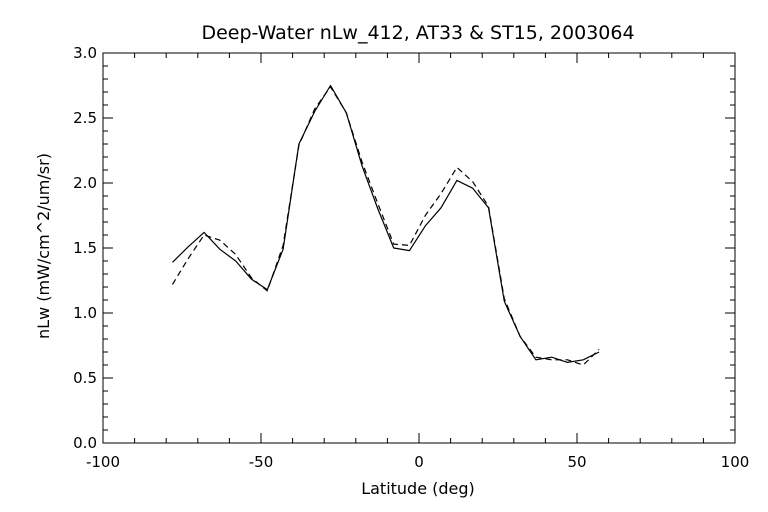  What do you see at coordinates (417, 33) in the screenshot?
I see `chart-title: Deep-Water nLw_412, AT33 & ST15, 2003064` at bounding box center [417, 33].